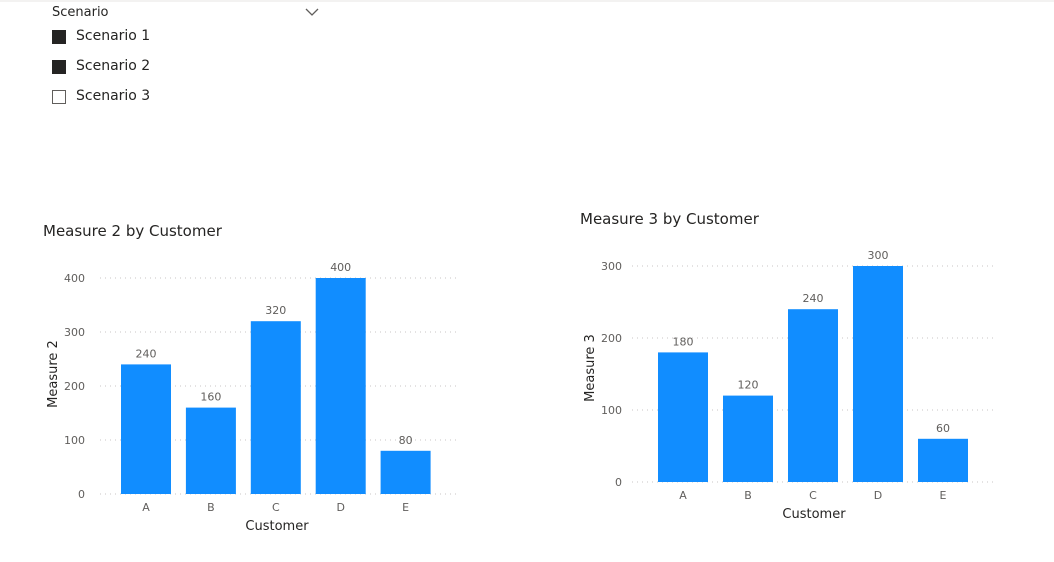  I want to click on slicer-item-scenario-2: Scenario 2, so click(130, 69).